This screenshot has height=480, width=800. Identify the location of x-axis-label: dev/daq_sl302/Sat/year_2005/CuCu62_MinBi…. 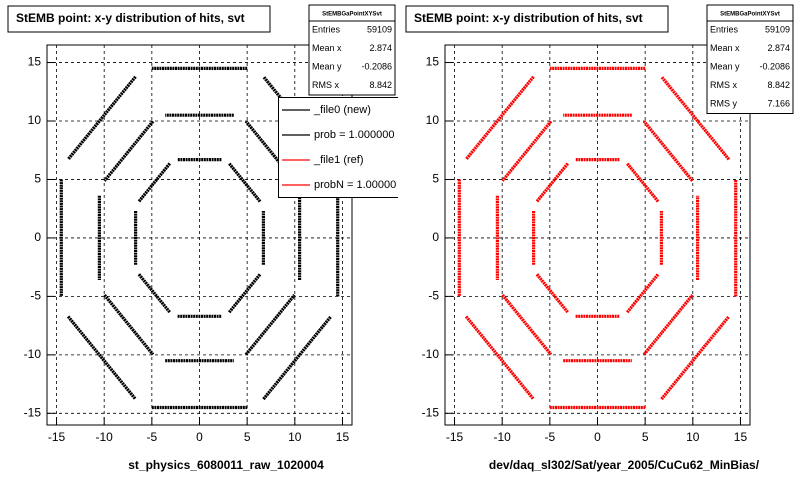
(624, 465).